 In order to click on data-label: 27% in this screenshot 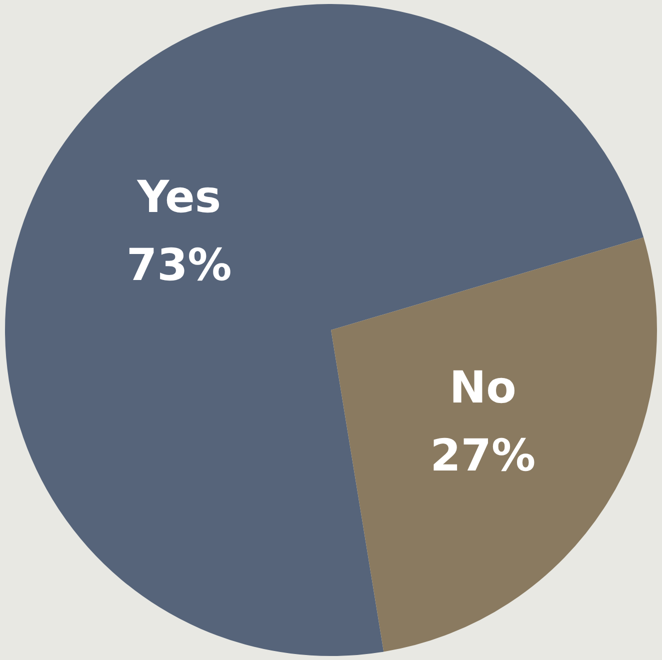, I will do `click(483, 456)`.